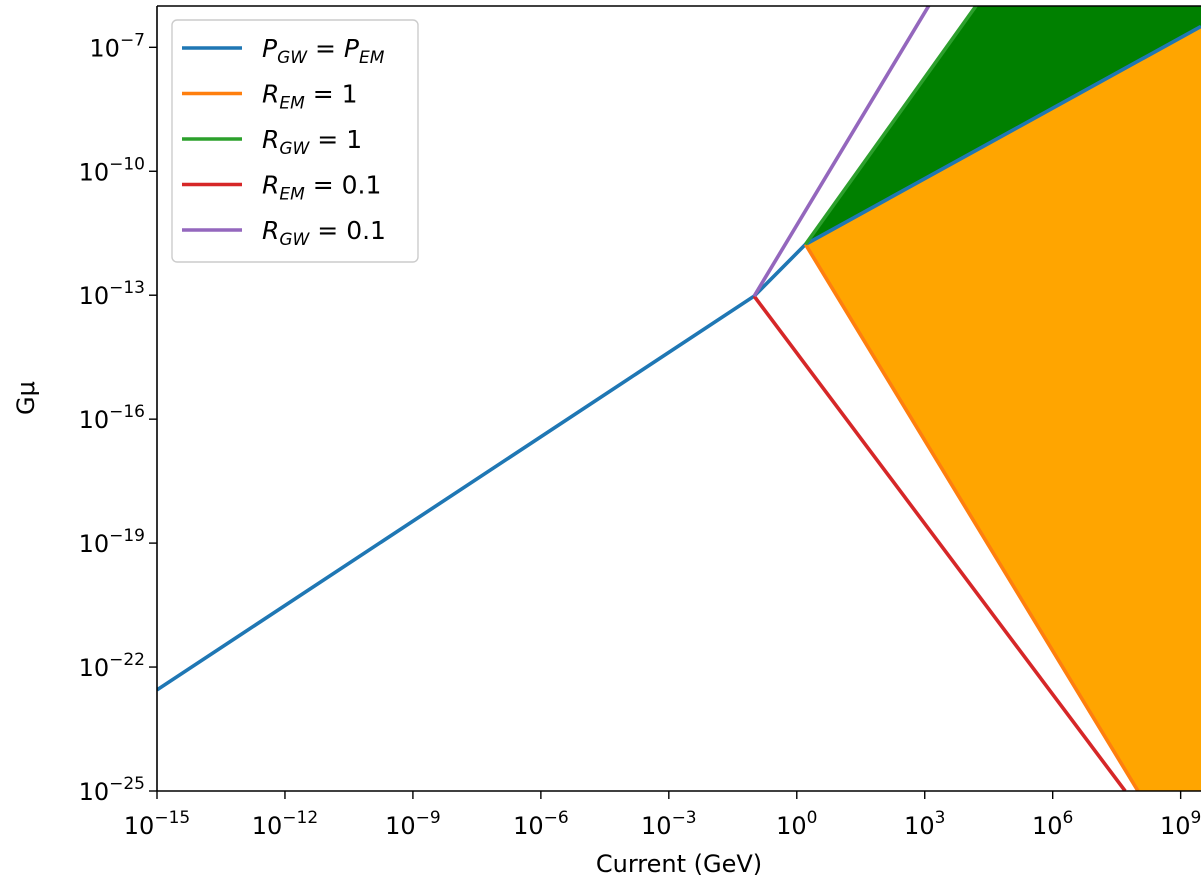  Describe the element at coordinates (679, 864) in the screenshot. I see `x-axis-label: Current (GeV)` at that location.